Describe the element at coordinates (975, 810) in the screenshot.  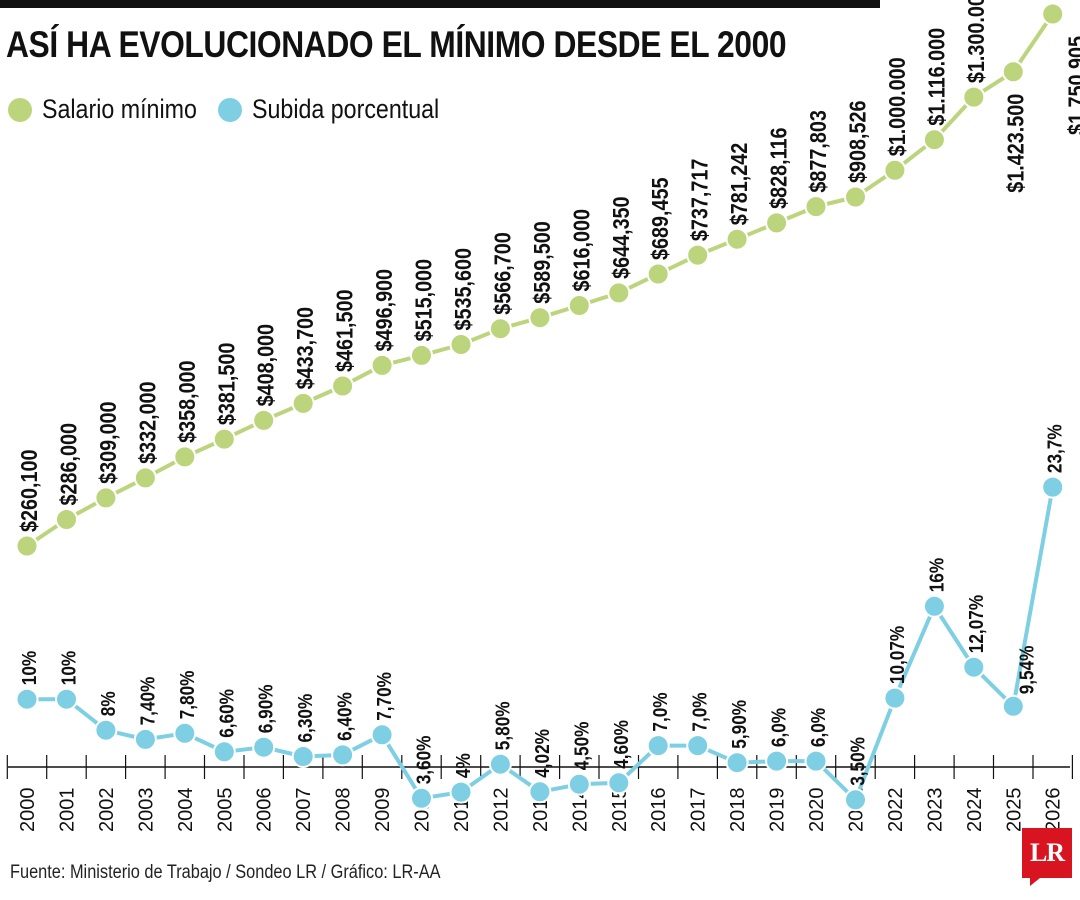
I see `x-tick-label: 2024` at that location.